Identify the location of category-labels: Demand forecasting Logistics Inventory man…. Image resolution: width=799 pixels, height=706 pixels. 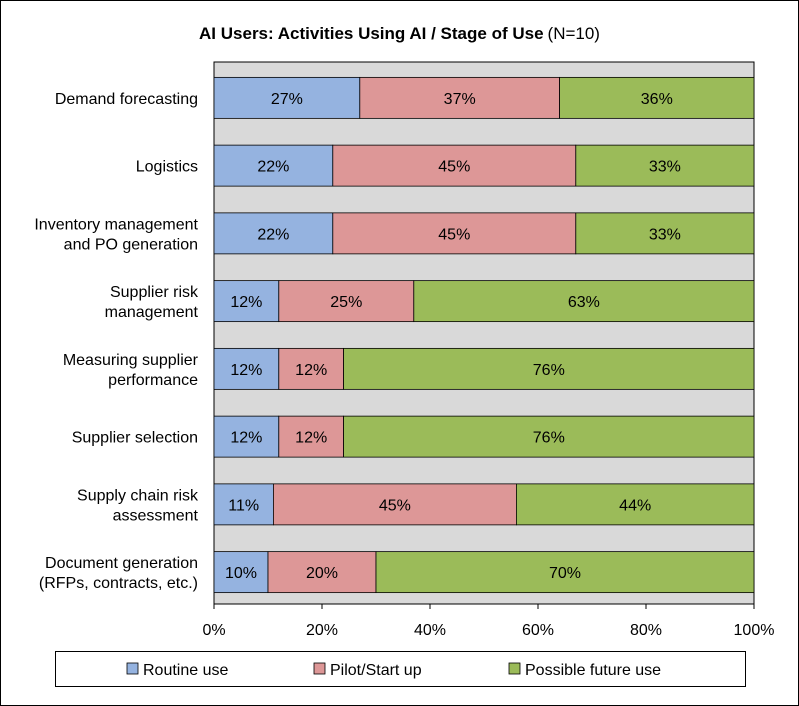
(116, 341).